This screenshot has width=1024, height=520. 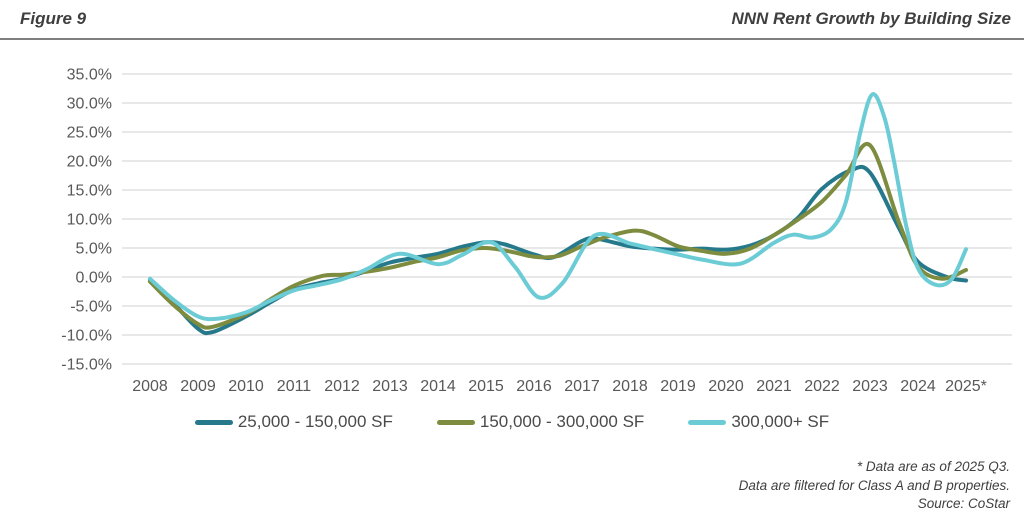 I want to click on y-tick-label: 15.0%, so click(x=89, y=191).